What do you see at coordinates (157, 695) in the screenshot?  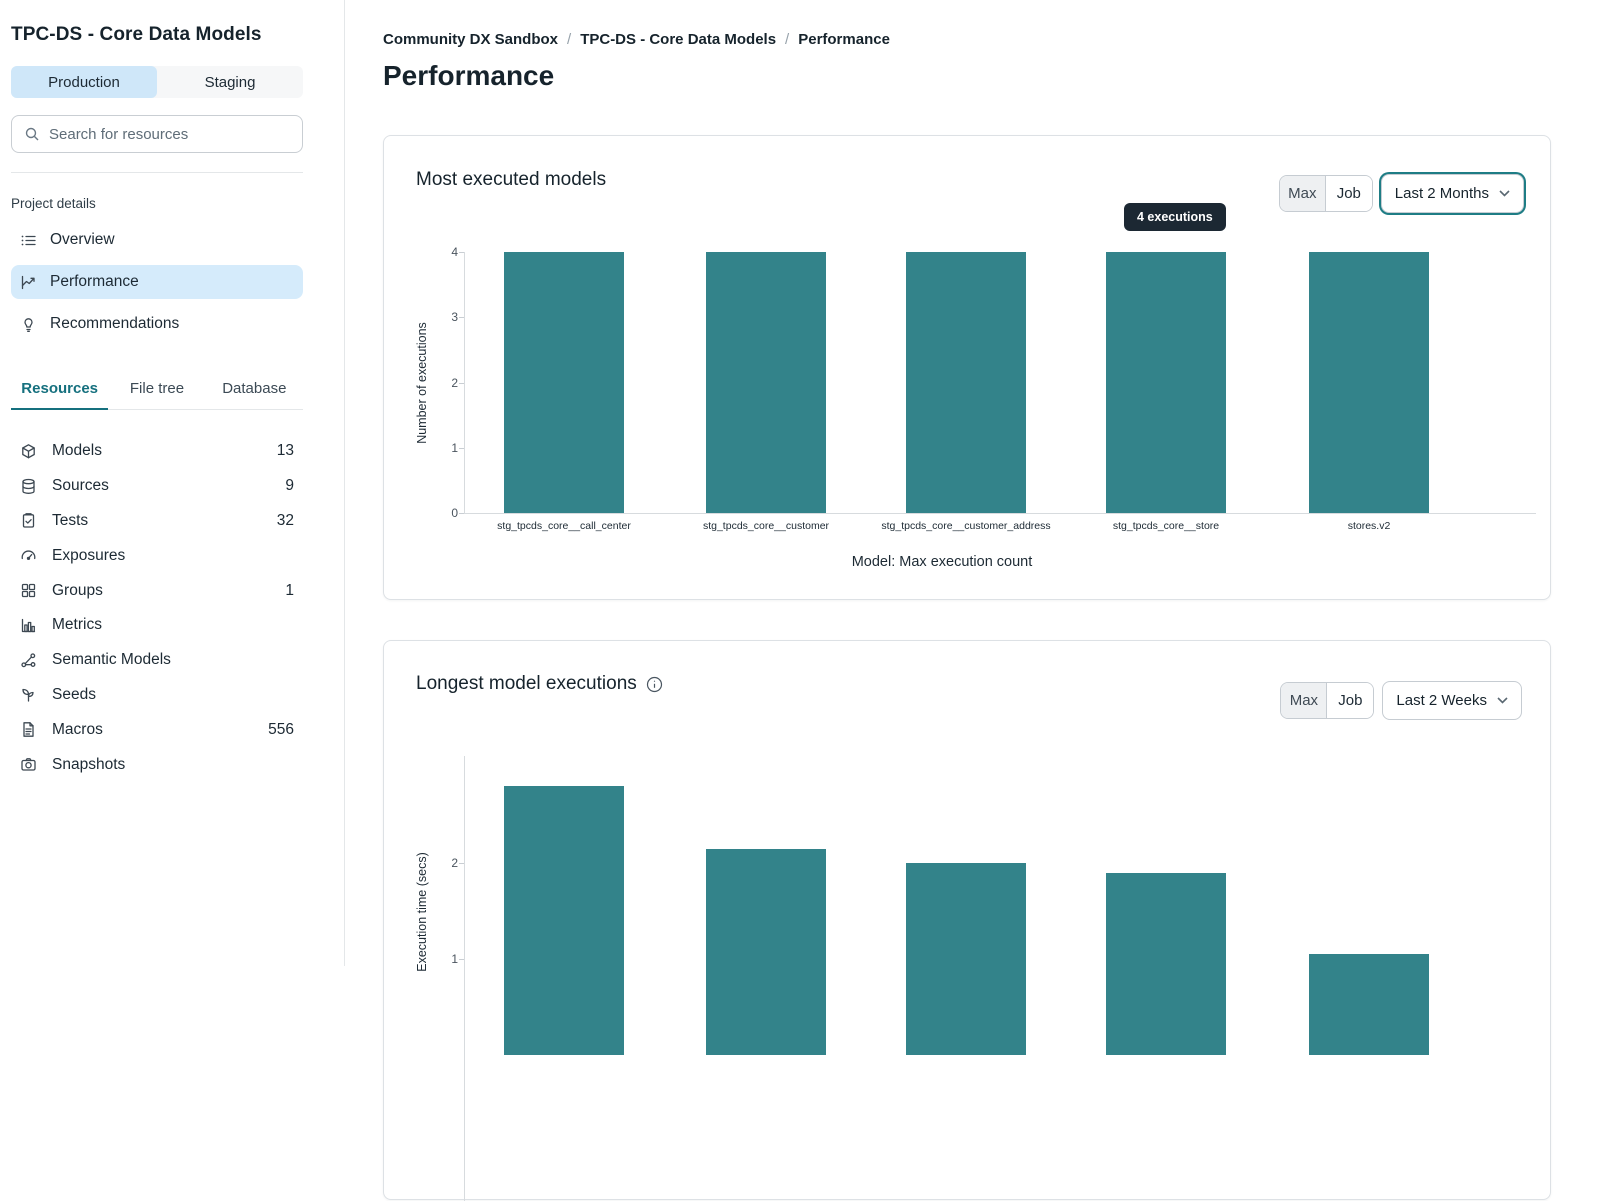 I see `resource-row-seeds: Seeds` at bounding box center [157, 695].